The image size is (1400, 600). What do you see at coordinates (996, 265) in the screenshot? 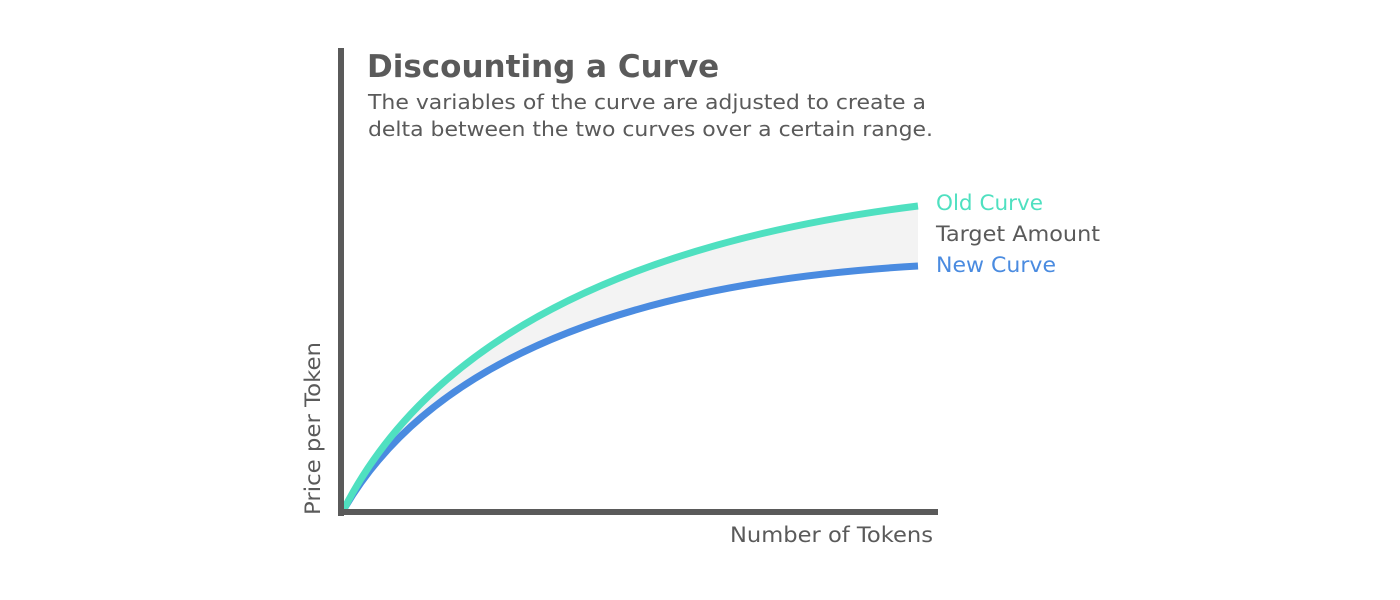
I see `new-curve-label: New Curve` at bounding box center [996, 265].